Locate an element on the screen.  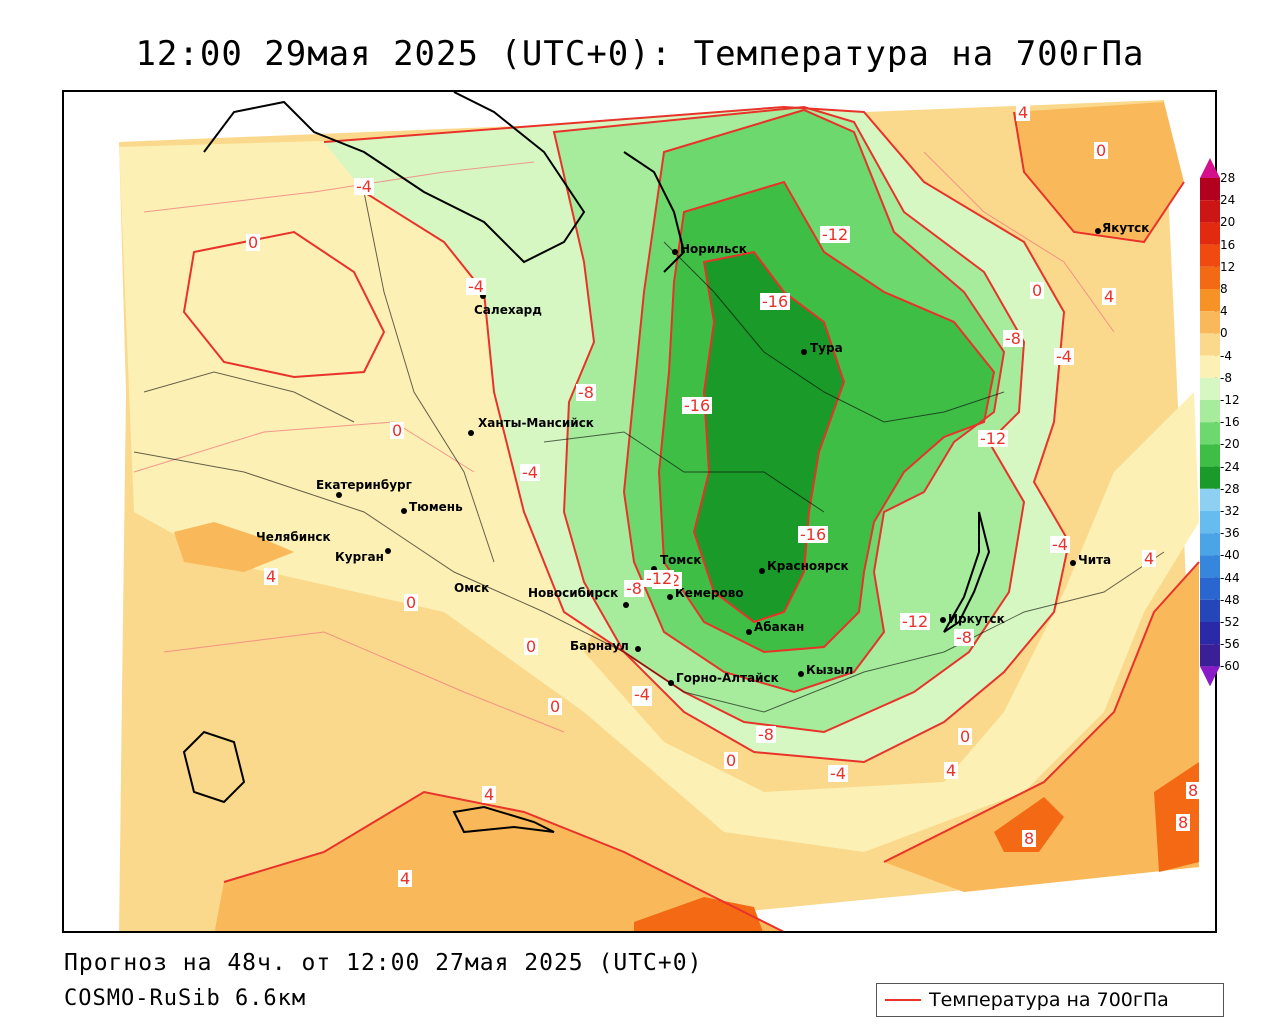
city-label-kyzyl: Кызыл is located at coordinates (830, 670).